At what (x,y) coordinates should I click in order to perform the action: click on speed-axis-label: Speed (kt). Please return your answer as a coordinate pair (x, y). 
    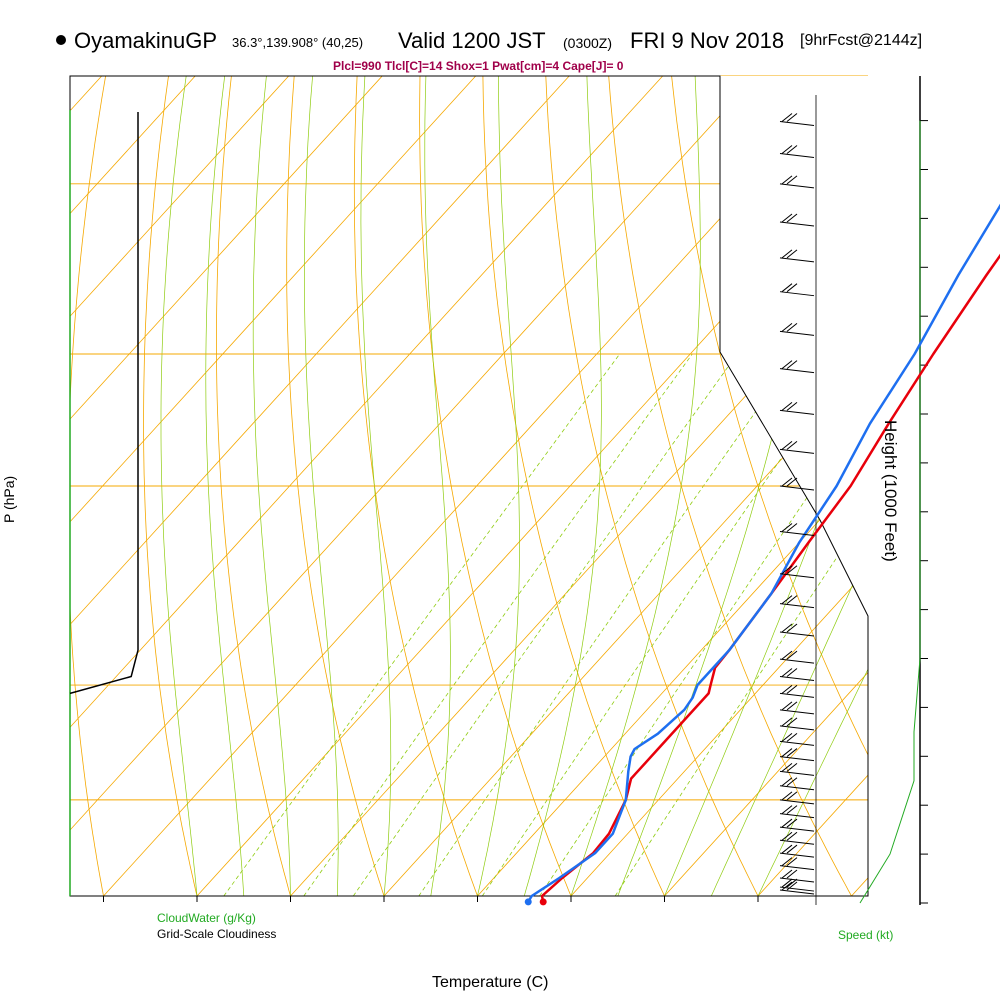
    Looking at the image, I should click on (865, 935).